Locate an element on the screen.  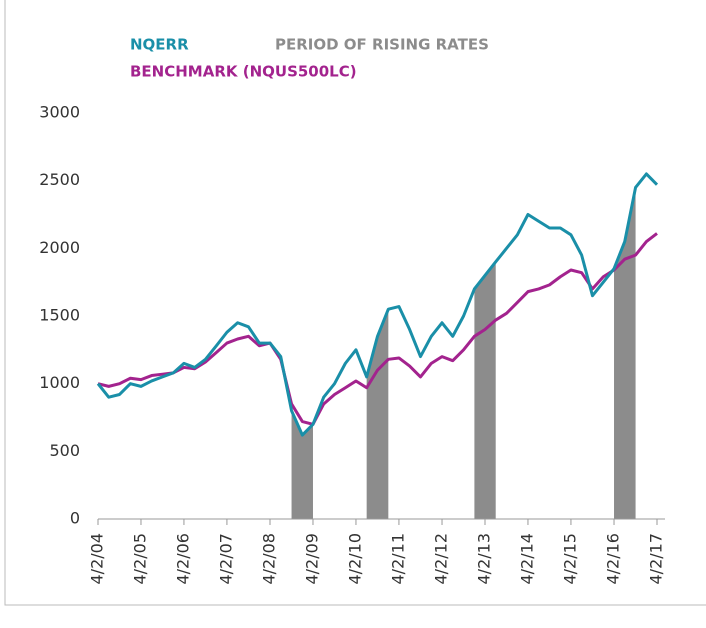
y-tick-label: 1000 is located at coordinates (59, 382).